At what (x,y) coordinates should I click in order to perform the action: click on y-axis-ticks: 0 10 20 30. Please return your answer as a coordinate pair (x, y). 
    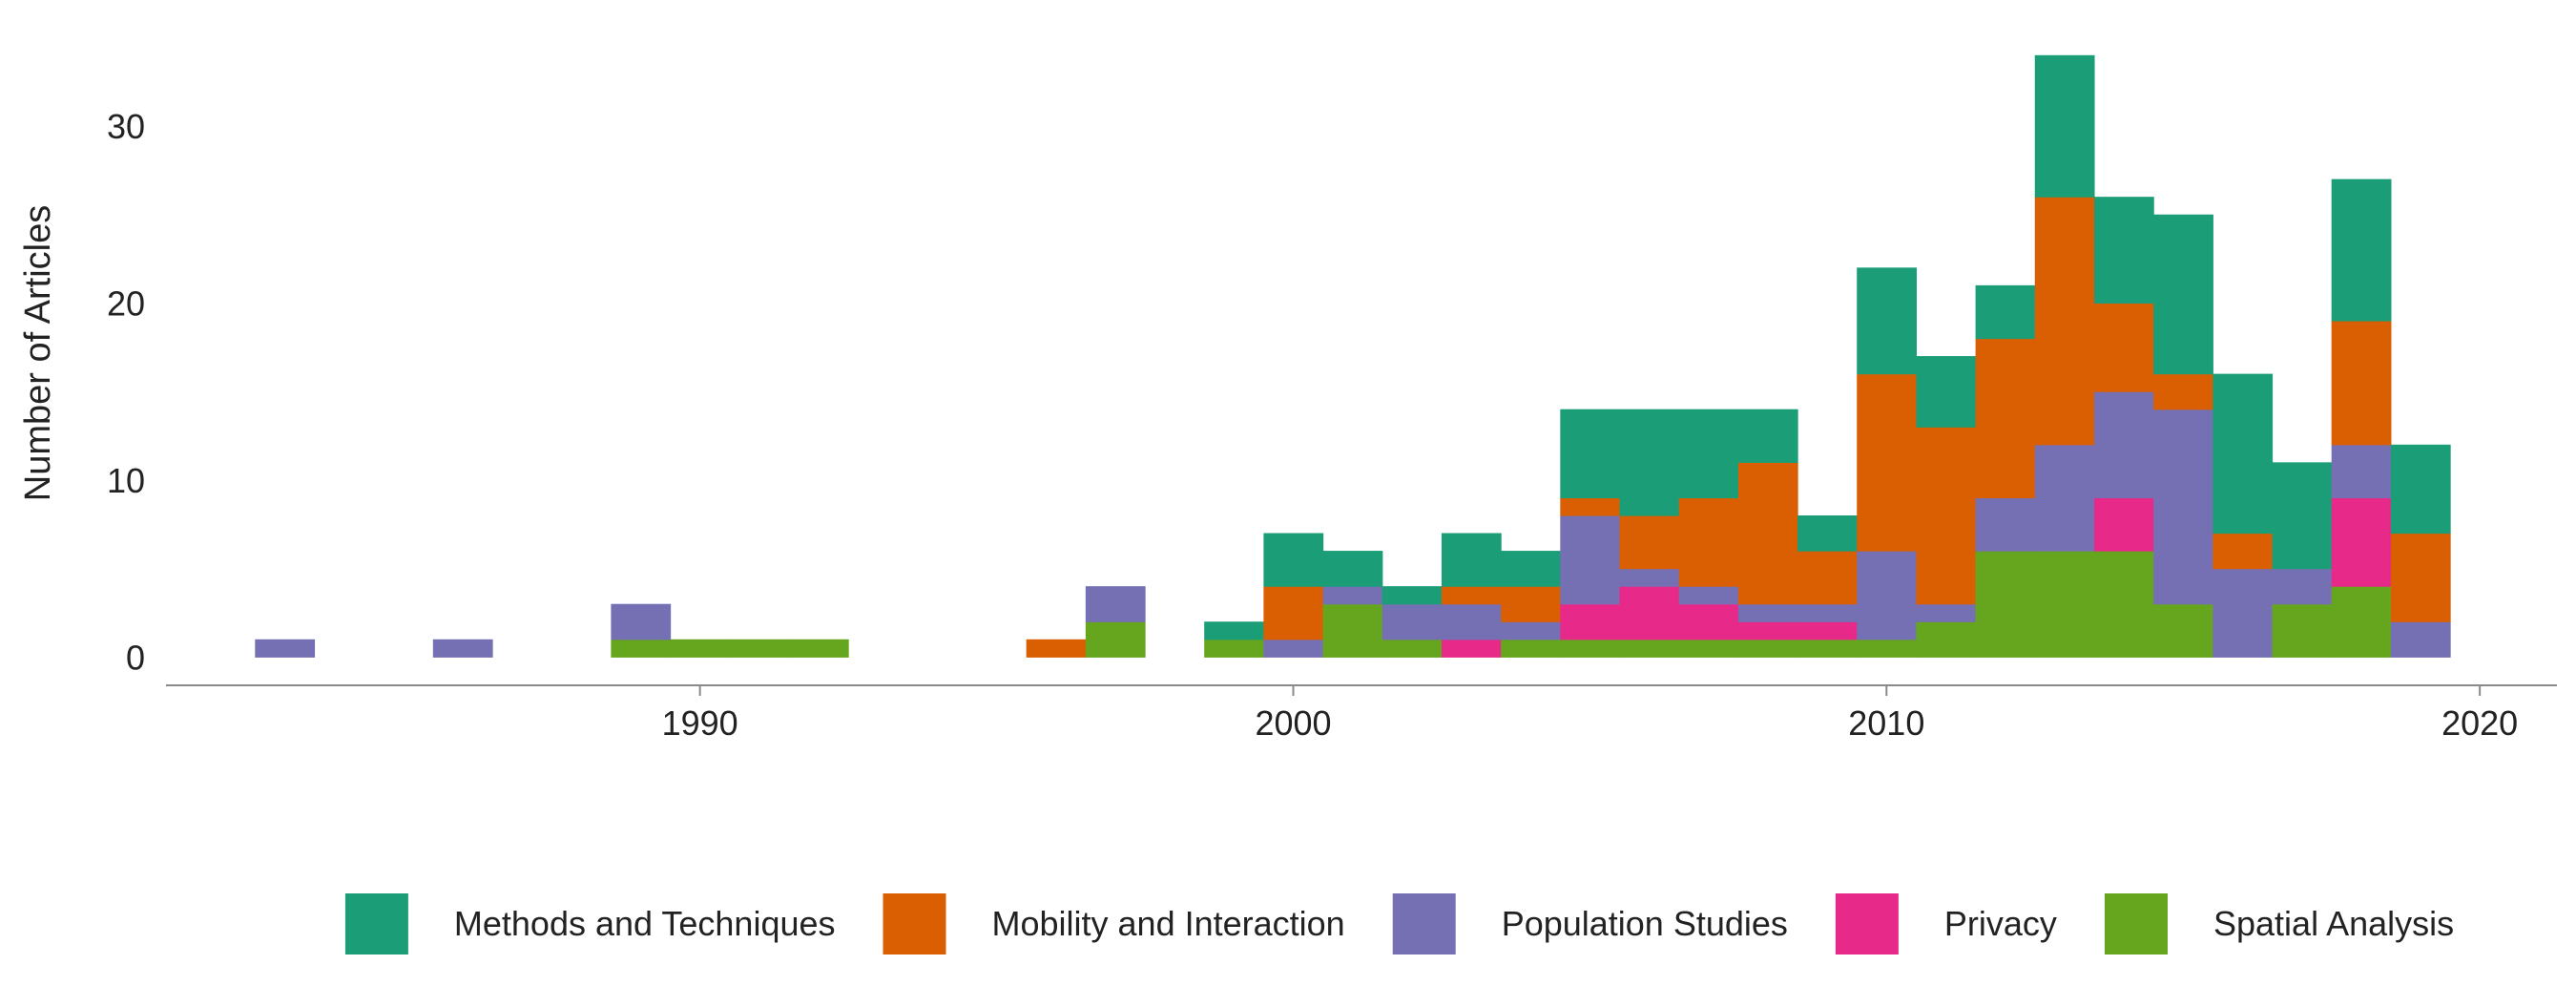
    Looking at the image, I should click on (126, 392).